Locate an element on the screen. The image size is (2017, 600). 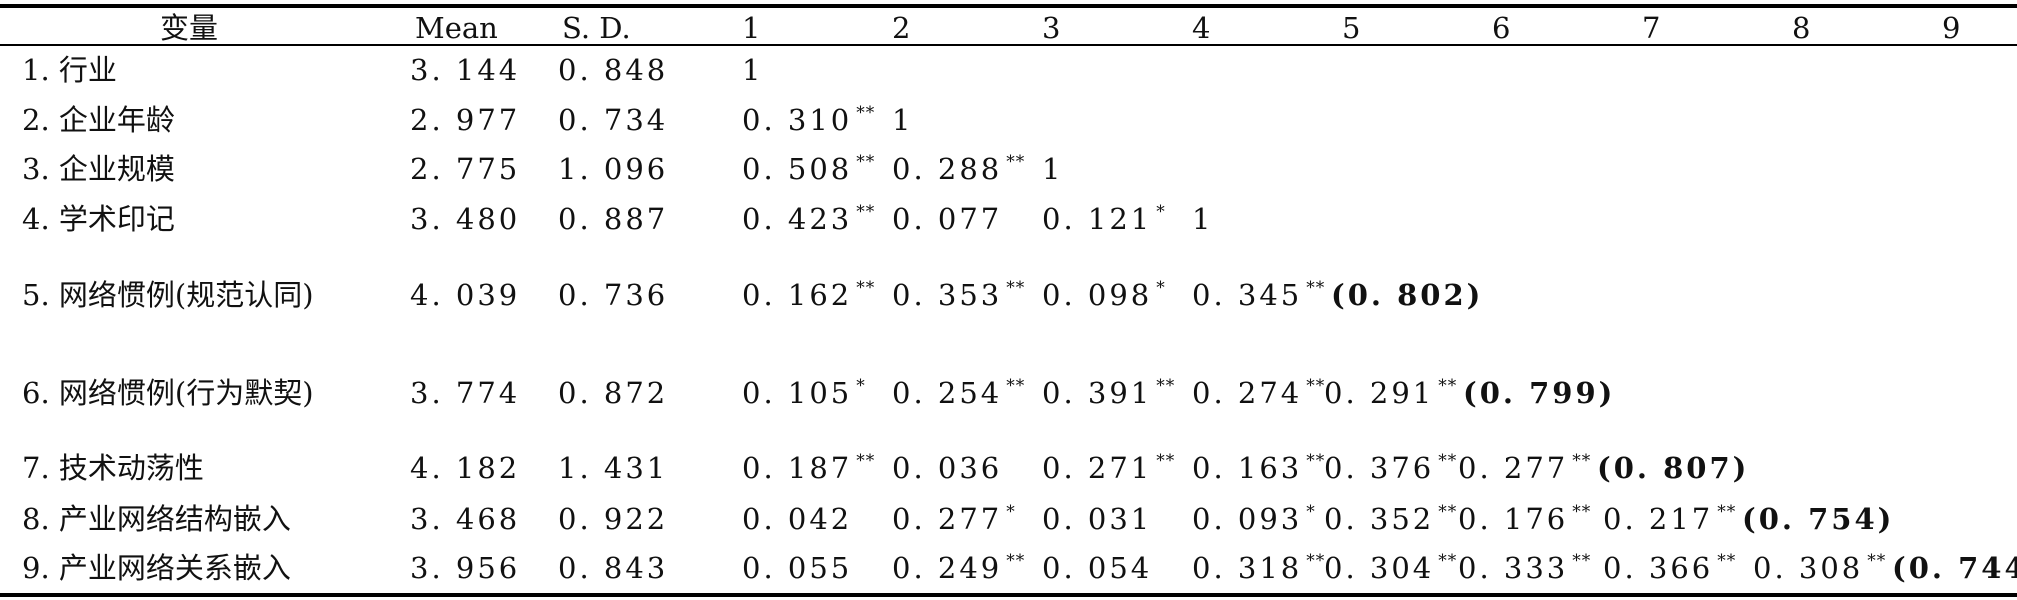
corr-cell: 0. 304 ** is located at coordinates (1391, 567).